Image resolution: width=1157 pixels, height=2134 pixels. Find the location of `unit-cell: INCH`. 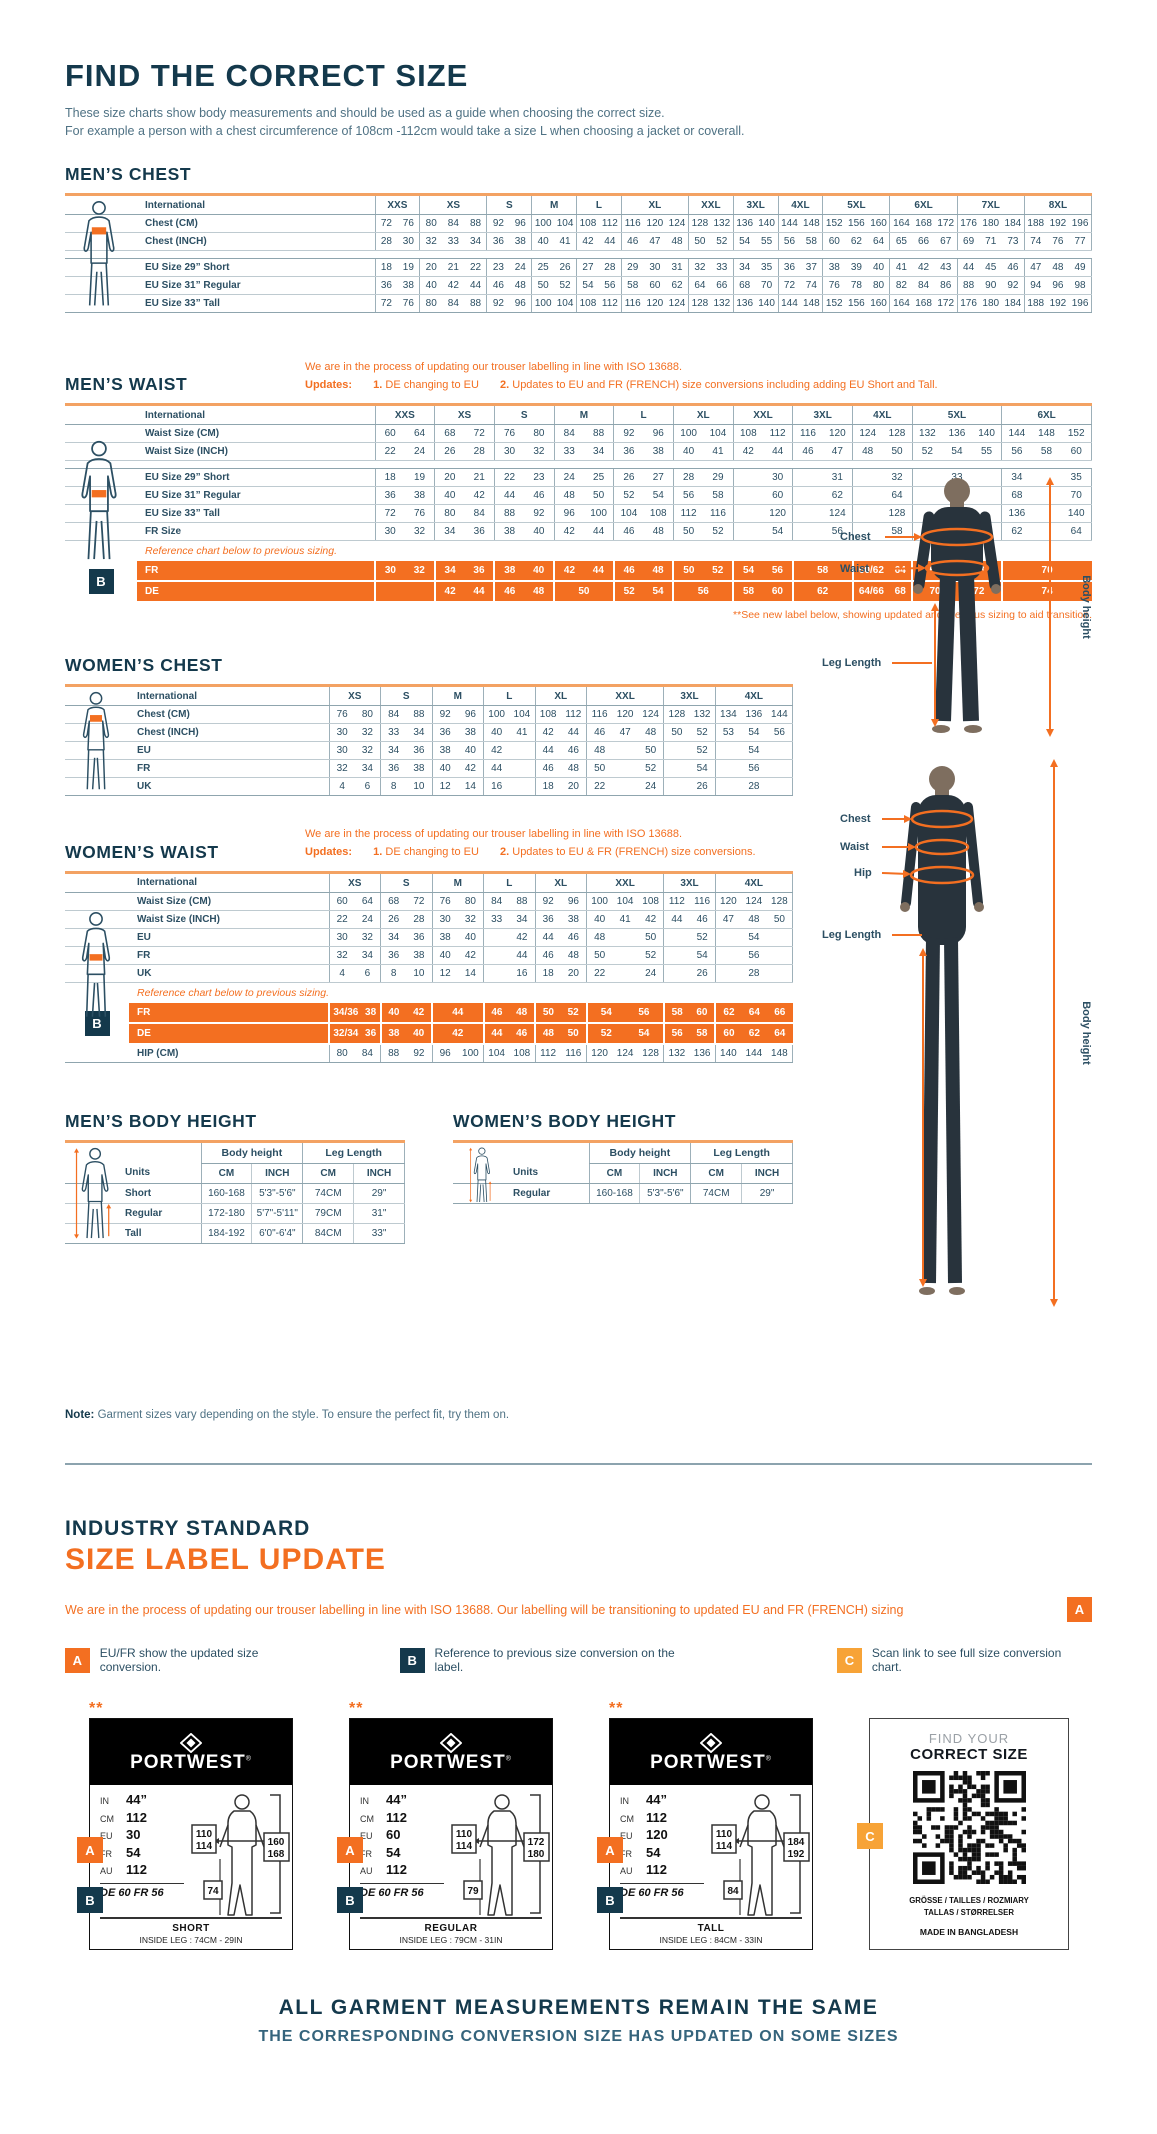

unit-cell: INCH is located at coordinates (767, 1173).